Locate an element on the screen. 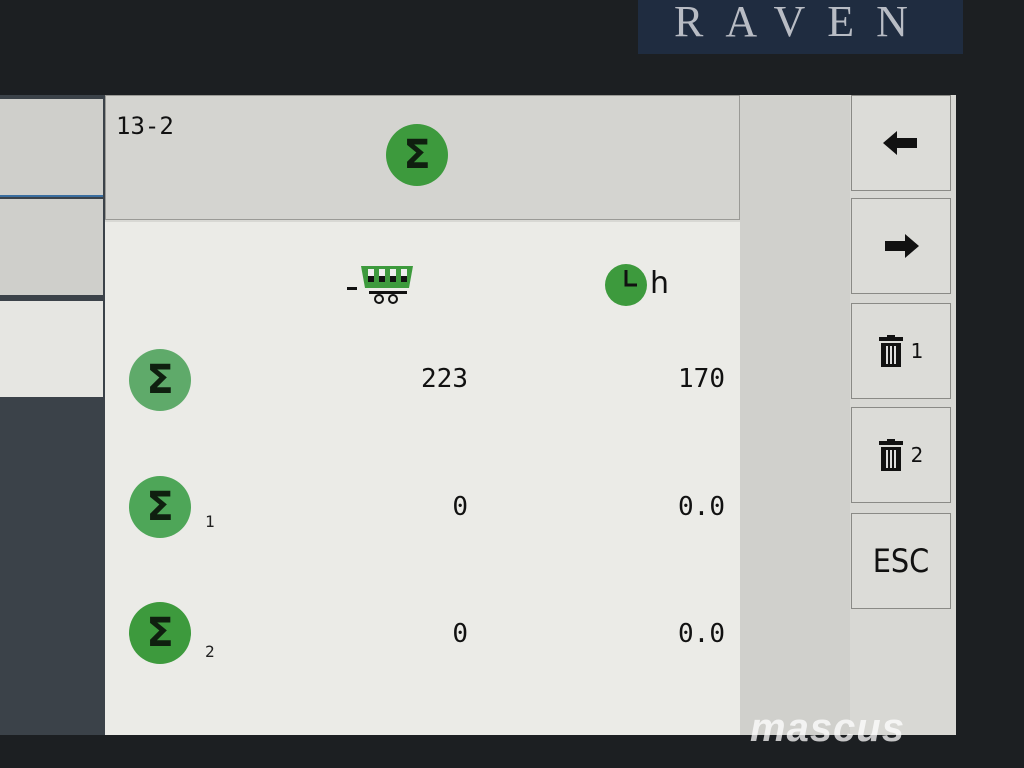 The width and height of the screenshot is (1024, 768). row-subscript: 1 is located at coordinates (210, 521).